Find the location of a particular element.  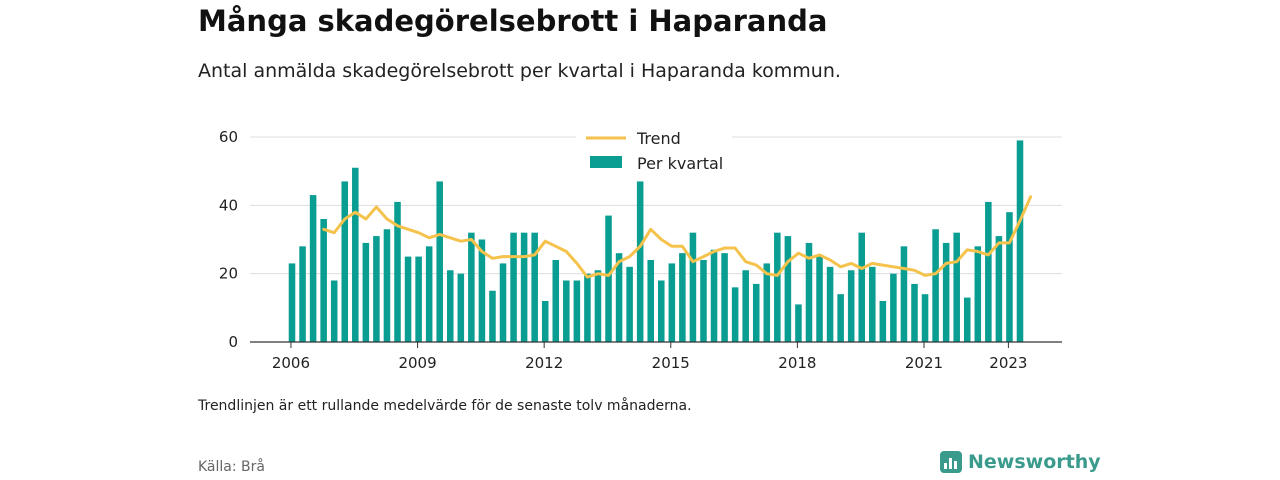

x-tick-label: 2009 is located at coordinates (417, 363).